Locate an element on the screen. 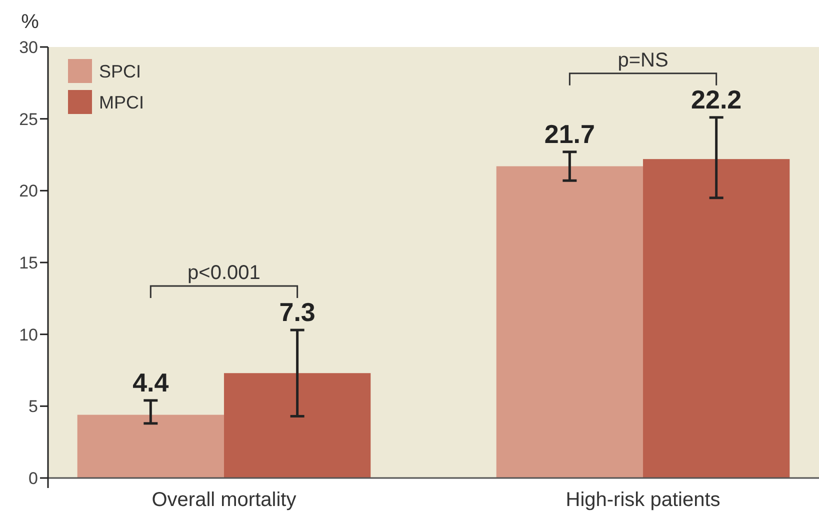 This screenshot has width=819, height=512. legend-label: SPCI is located at coordinates (120, 71).